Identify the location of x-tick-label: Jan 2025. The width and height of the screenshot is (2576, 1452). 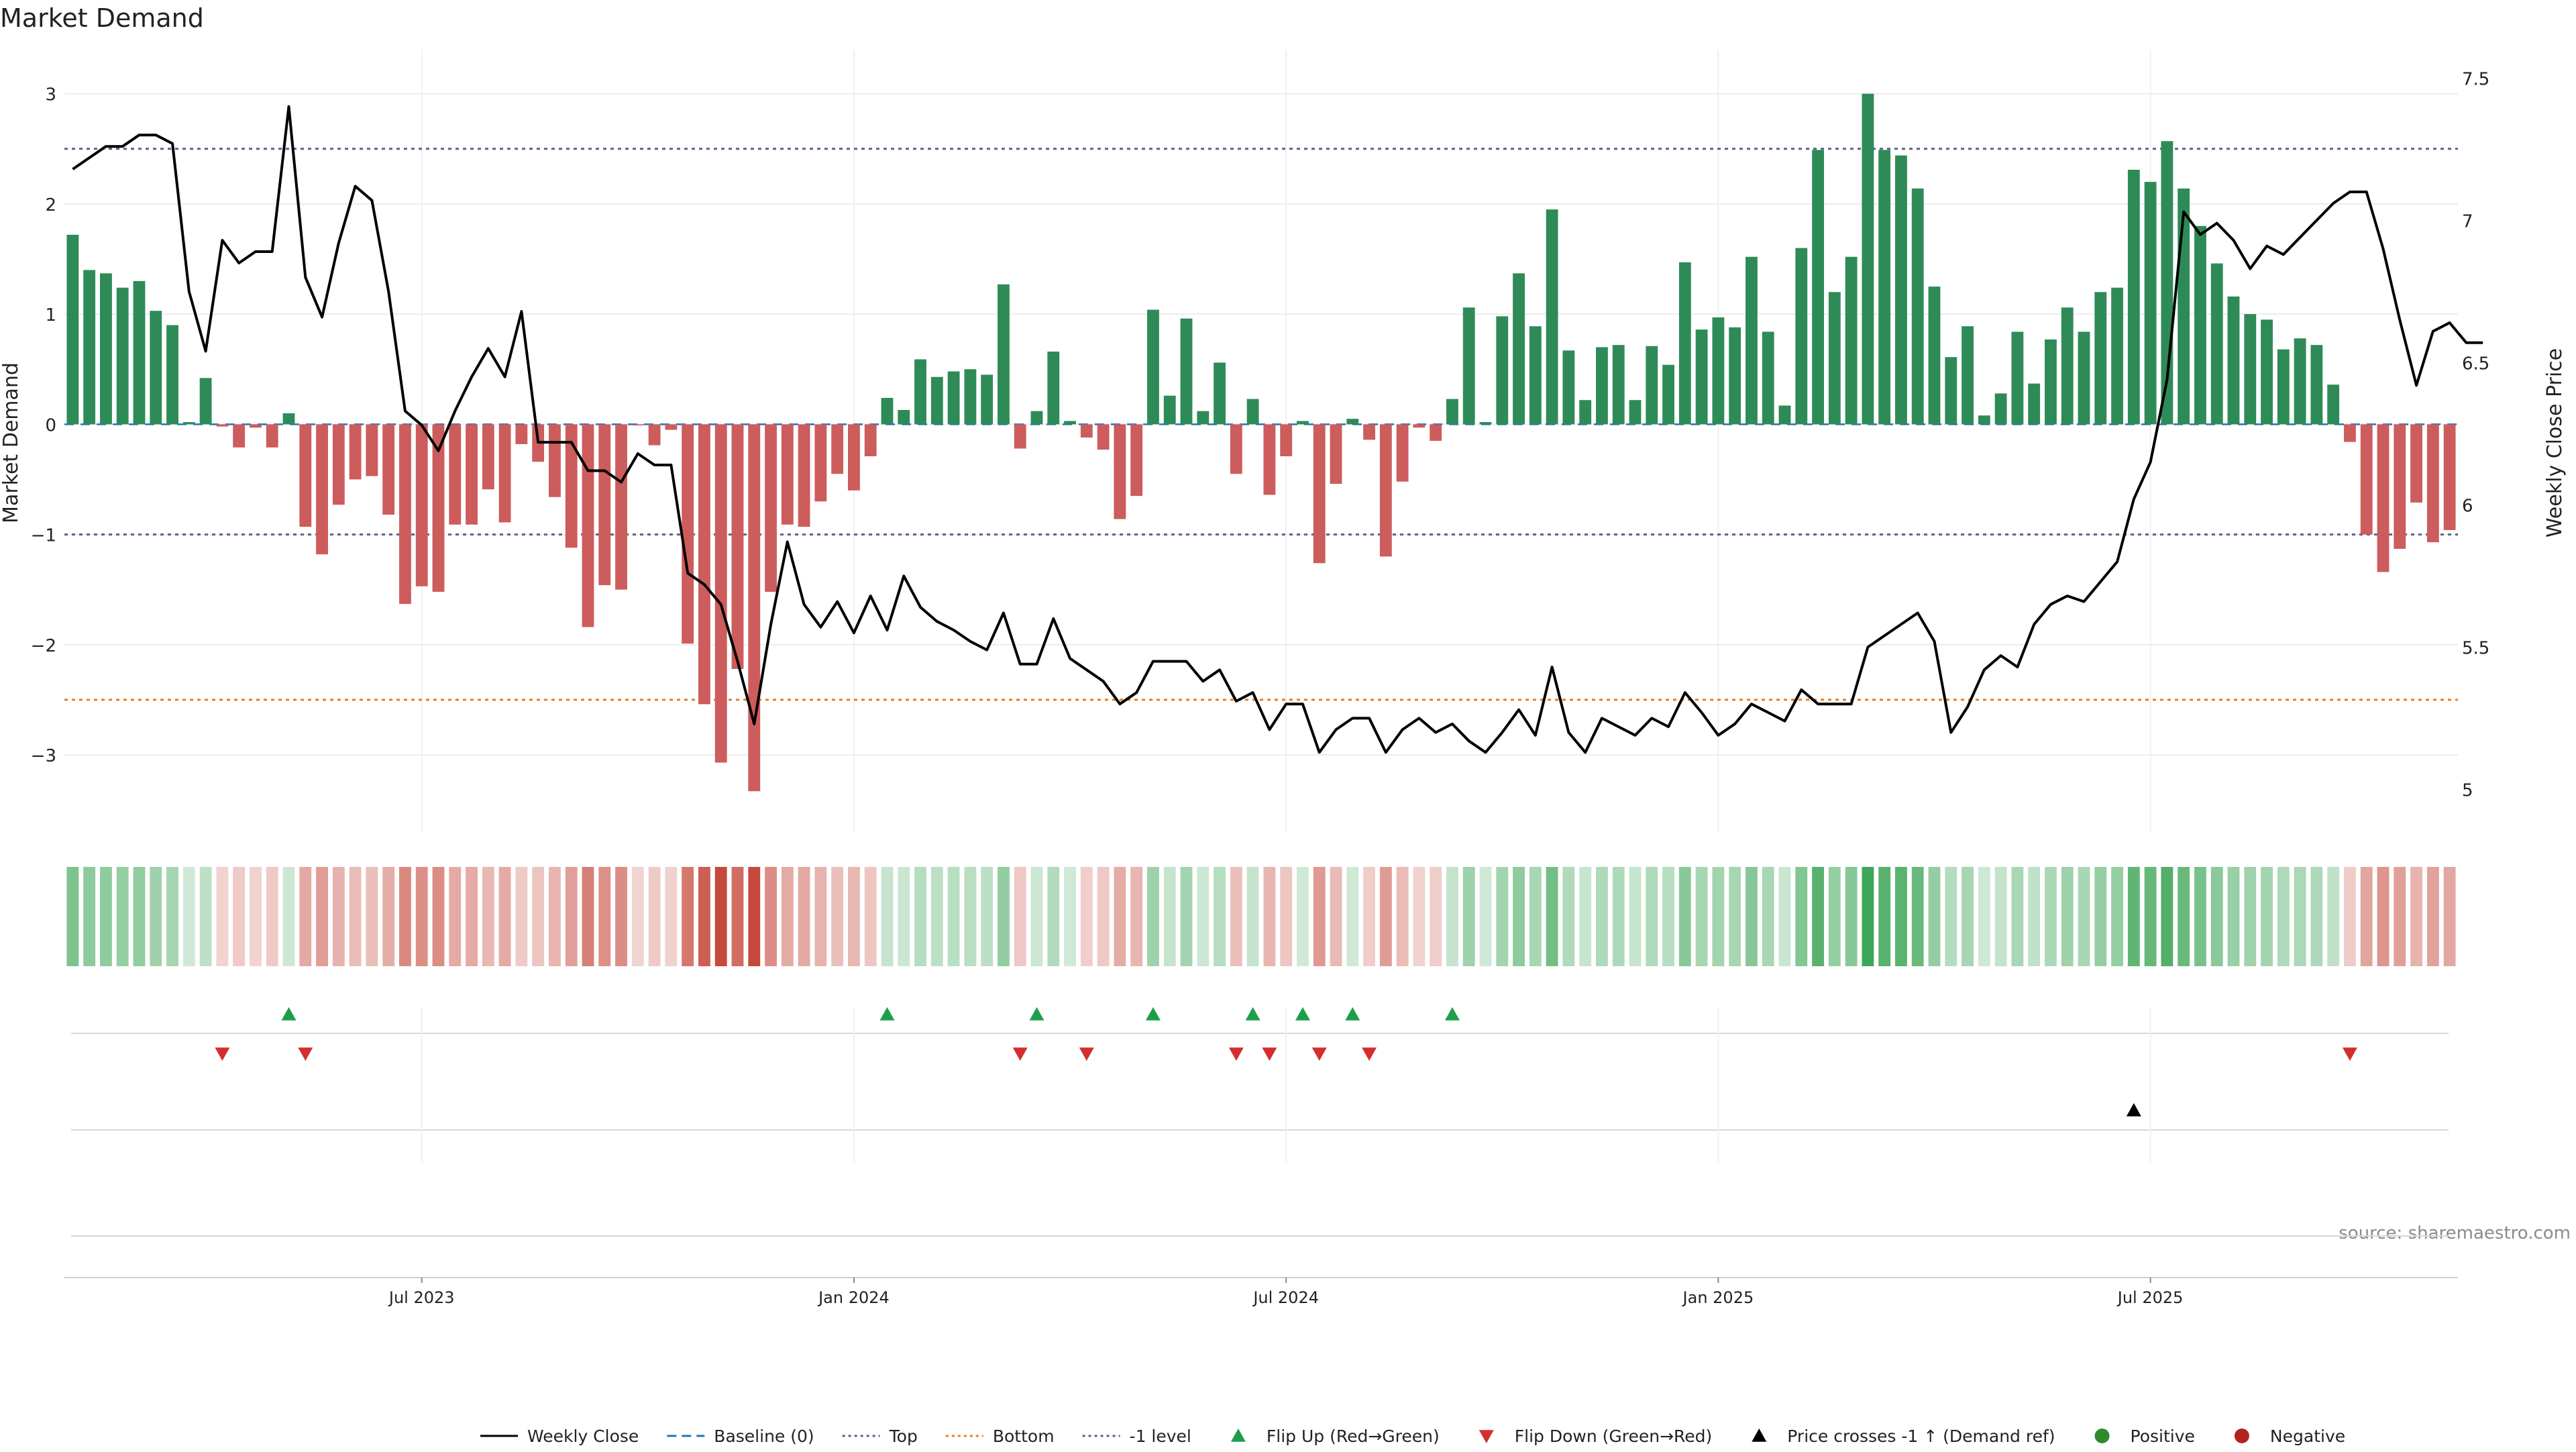
(1718, 1298).